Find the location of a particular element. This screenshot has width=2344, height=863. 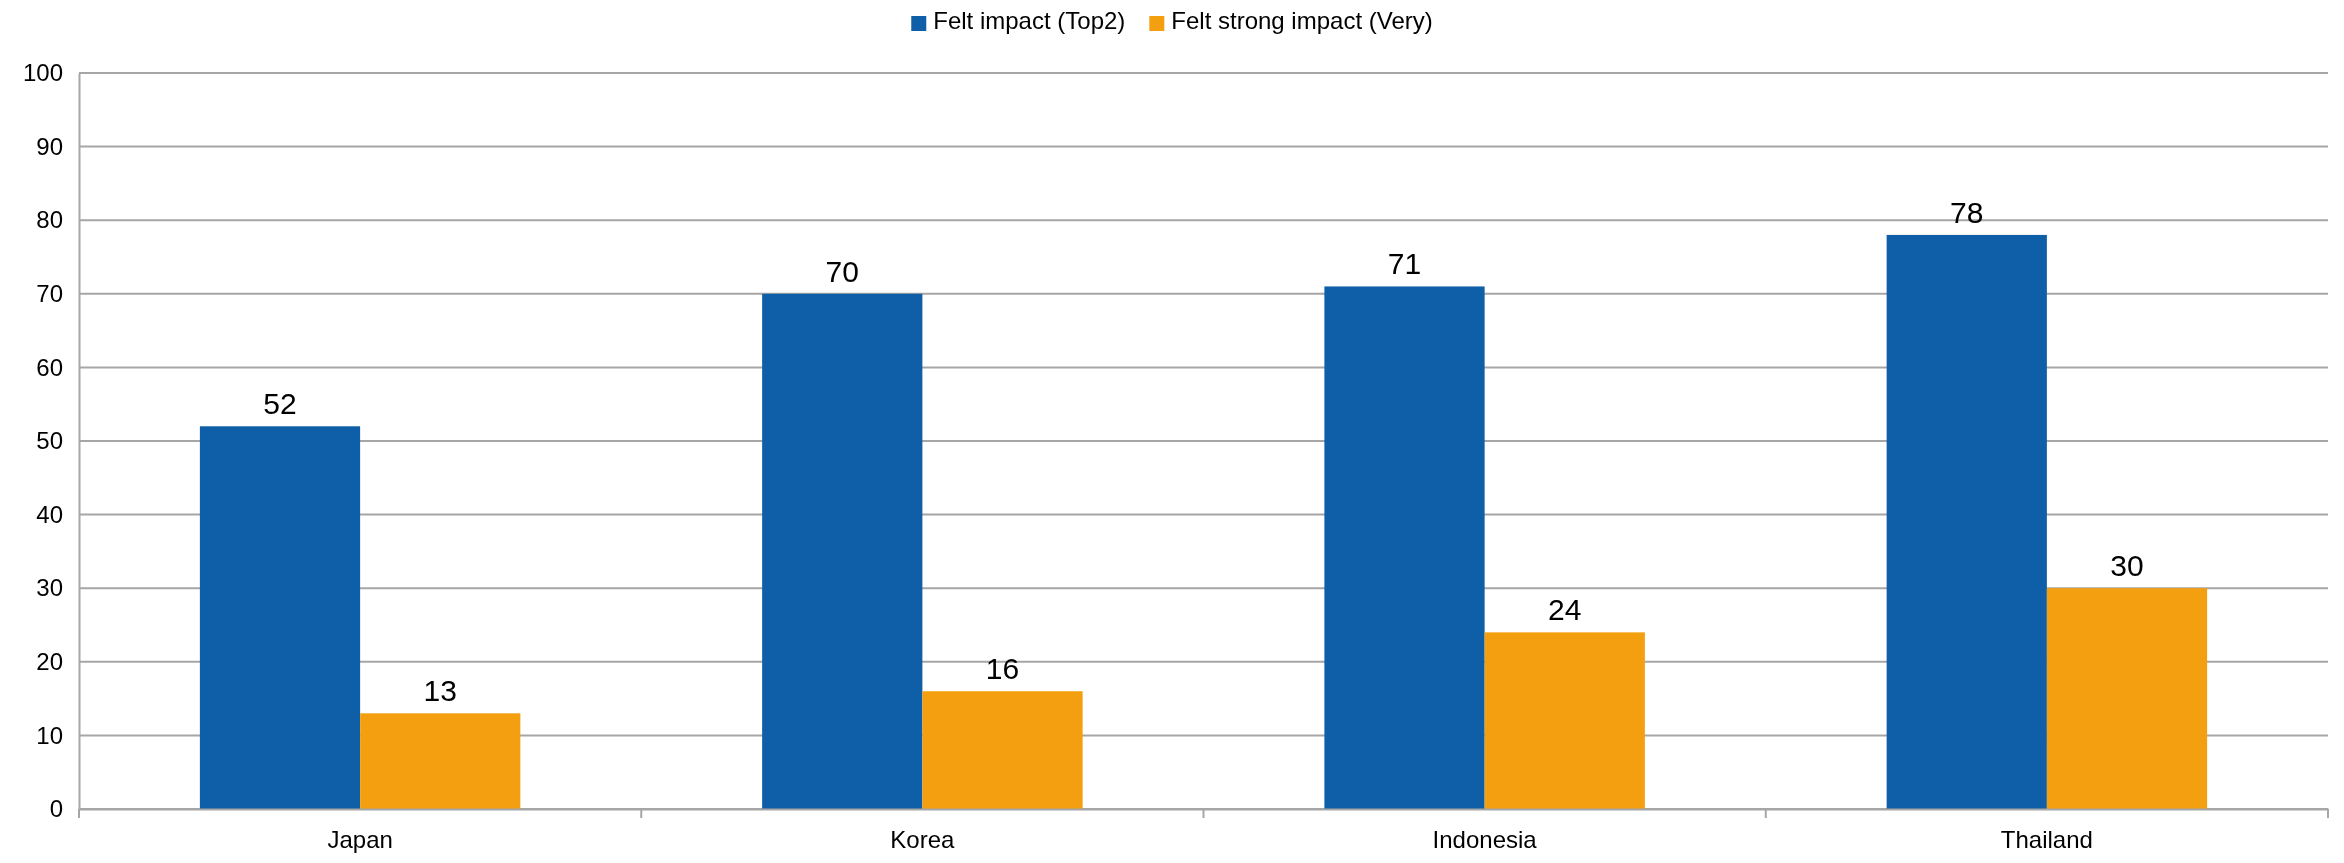

y-tick-label: 10 is located at coordinates (49, 735).